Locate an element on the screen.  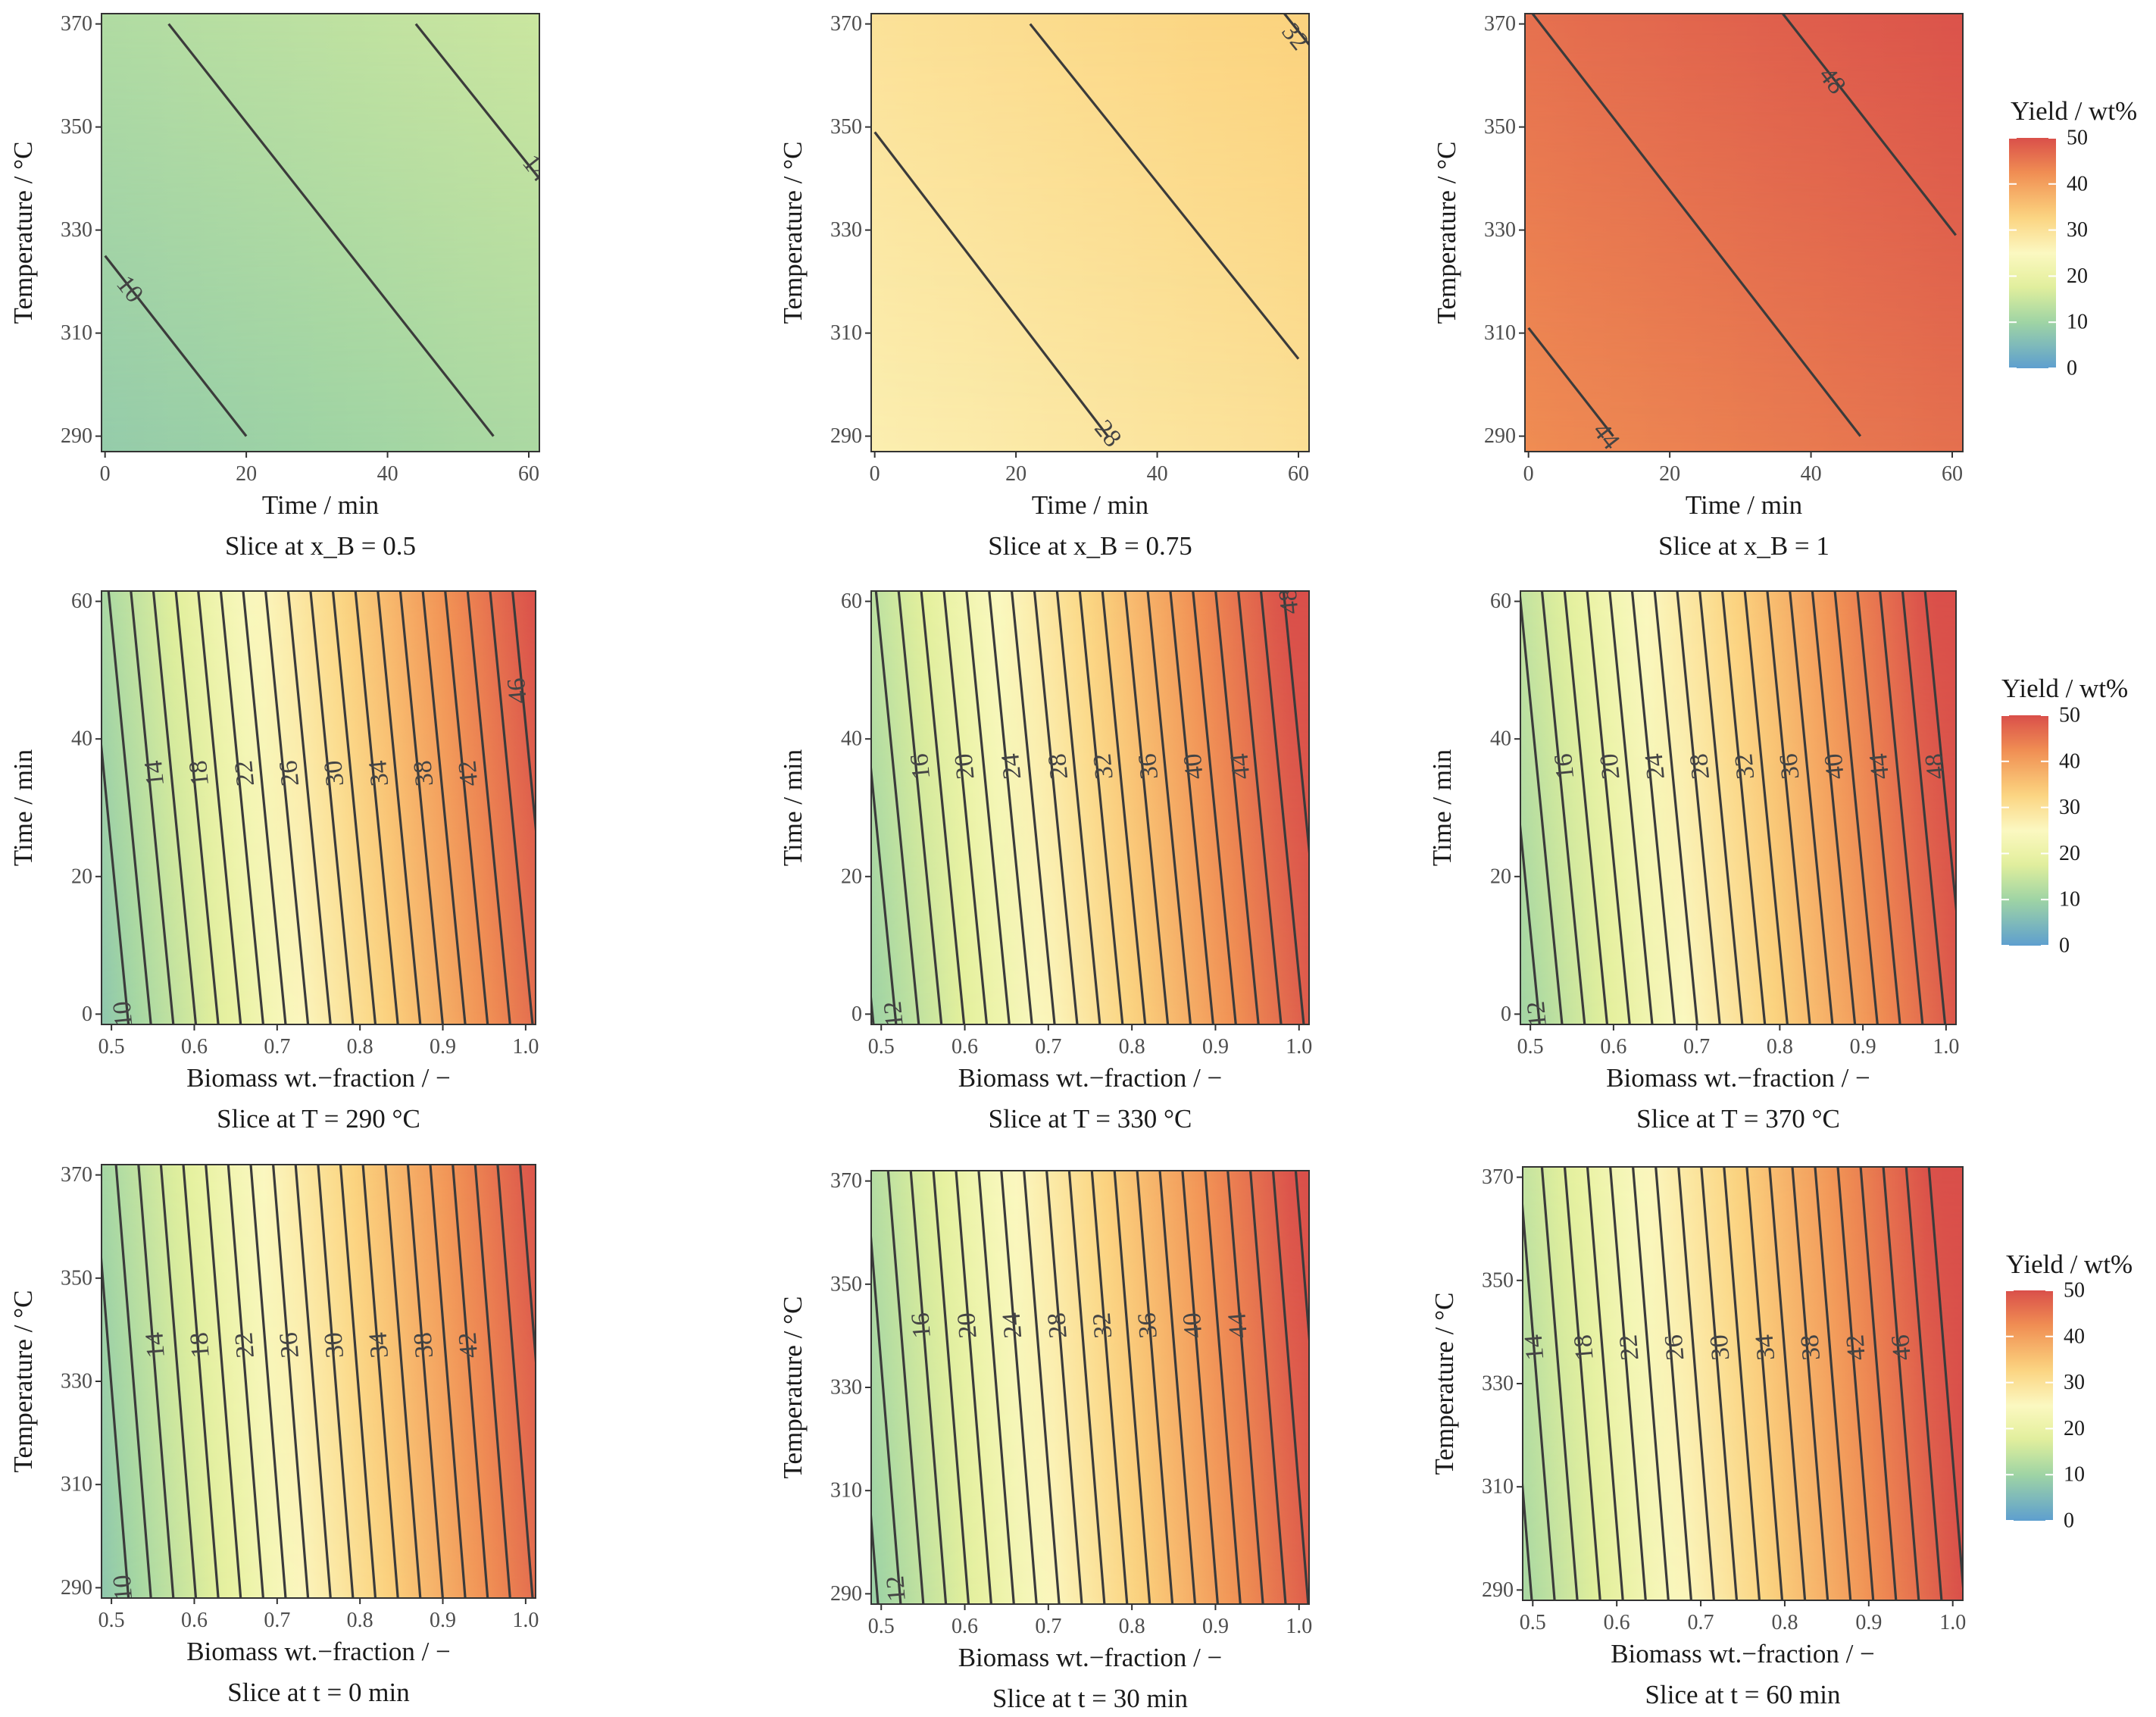
panel-caption: Slice at x_B = 0.5 is located at coordinates (321, 546).